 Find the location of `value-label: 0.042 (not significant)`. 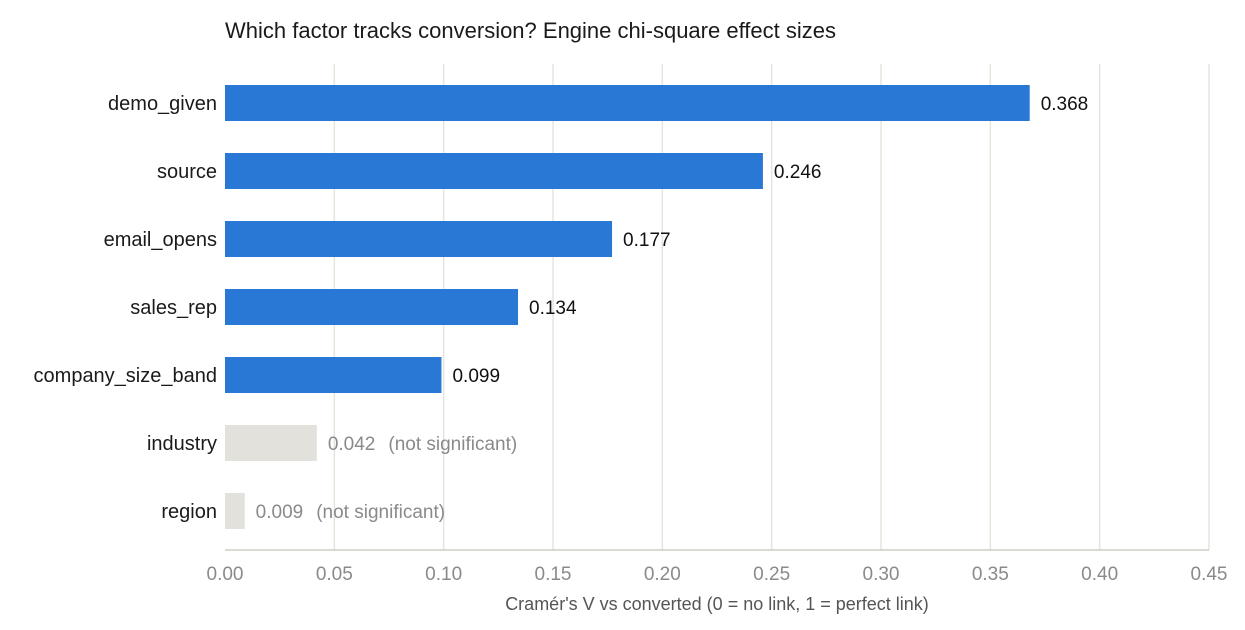

value-label: 0.042 (not significant) is located at coordinates (422, 444).